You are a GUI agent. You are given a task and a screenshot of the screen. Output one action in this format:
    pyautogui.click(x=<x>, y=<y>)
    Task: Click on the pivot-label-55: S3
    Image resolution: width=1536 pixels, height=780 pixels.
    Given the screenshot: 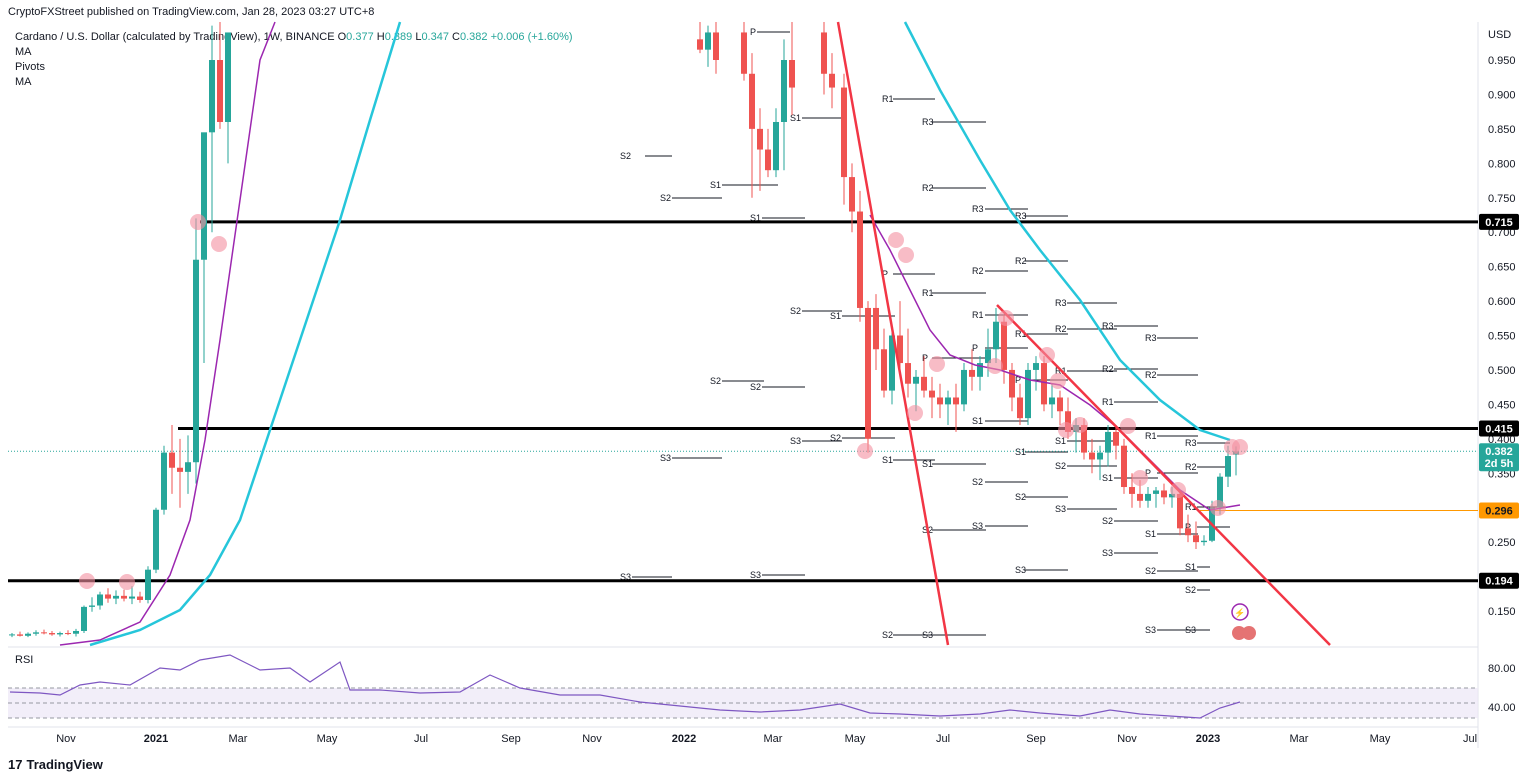 What is the action you would take?
    pyautogui.click(x=1107, y=553)
    